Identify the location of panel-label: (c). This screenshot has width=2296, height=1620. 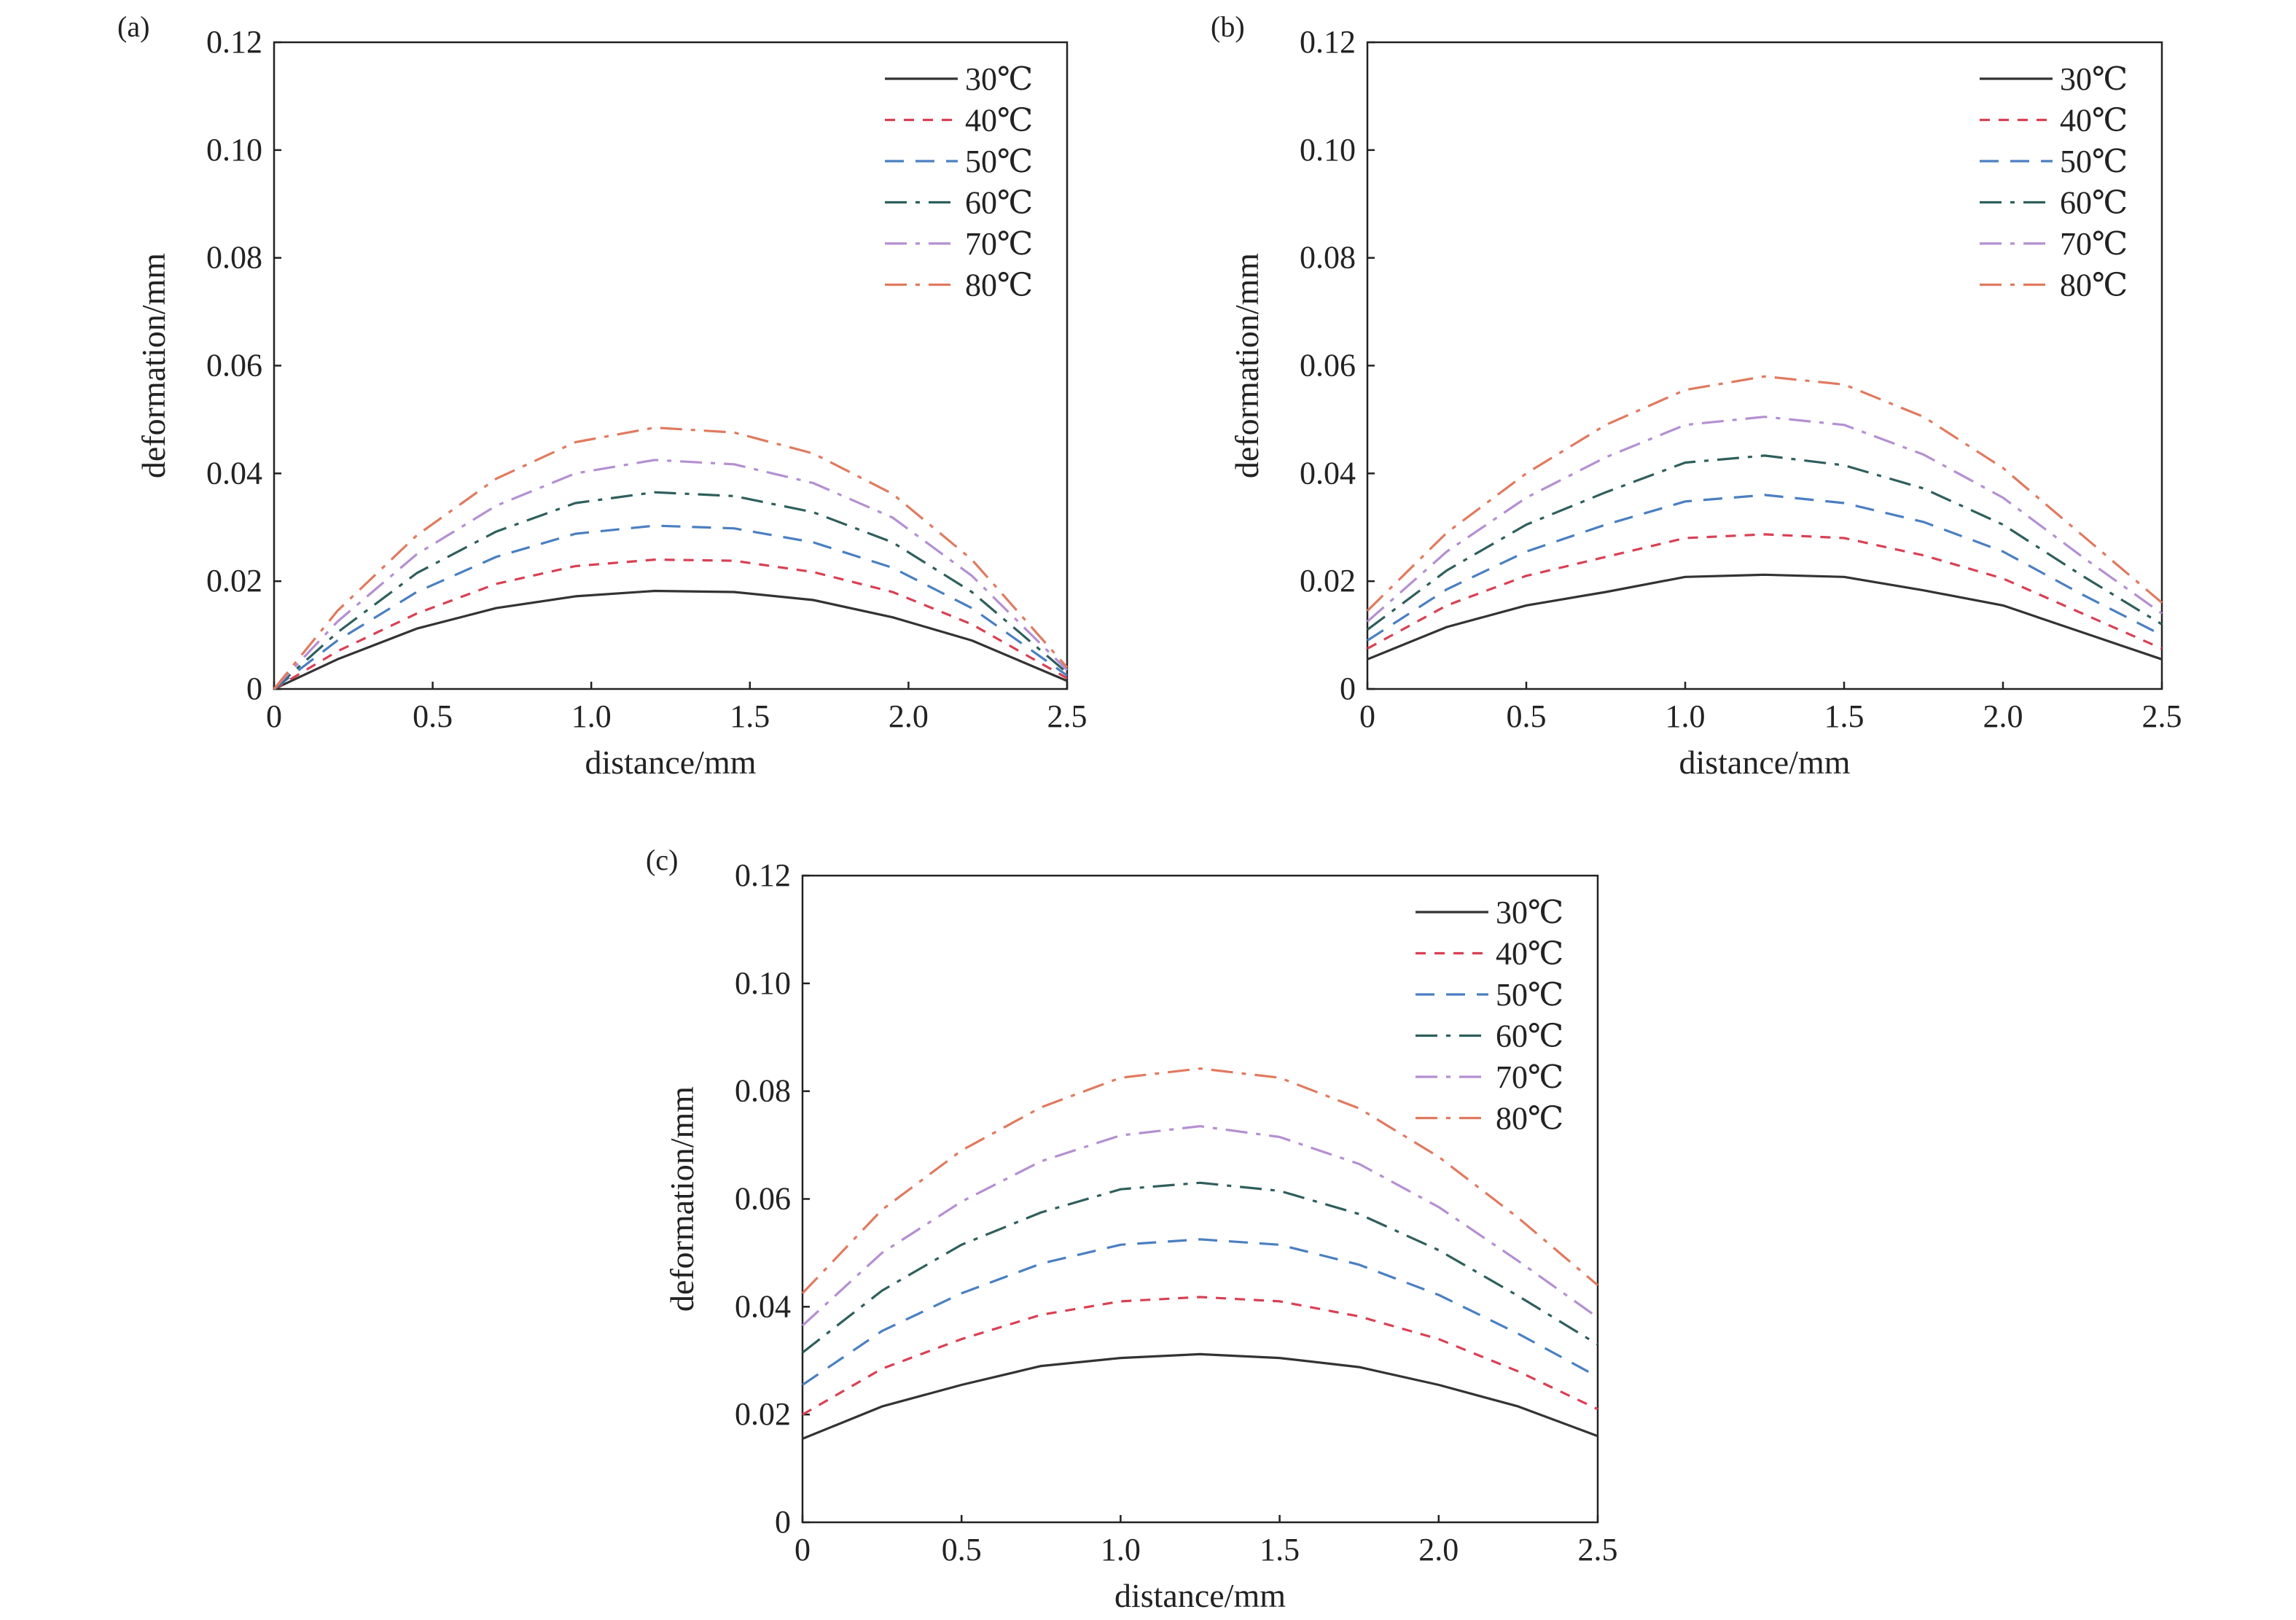
(662, 860).